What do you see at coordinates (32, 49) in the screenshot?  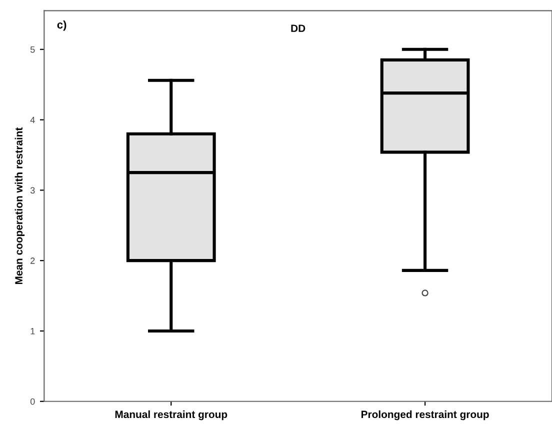 I see `y-tick-label: 5` at bounding box center [32, 49].